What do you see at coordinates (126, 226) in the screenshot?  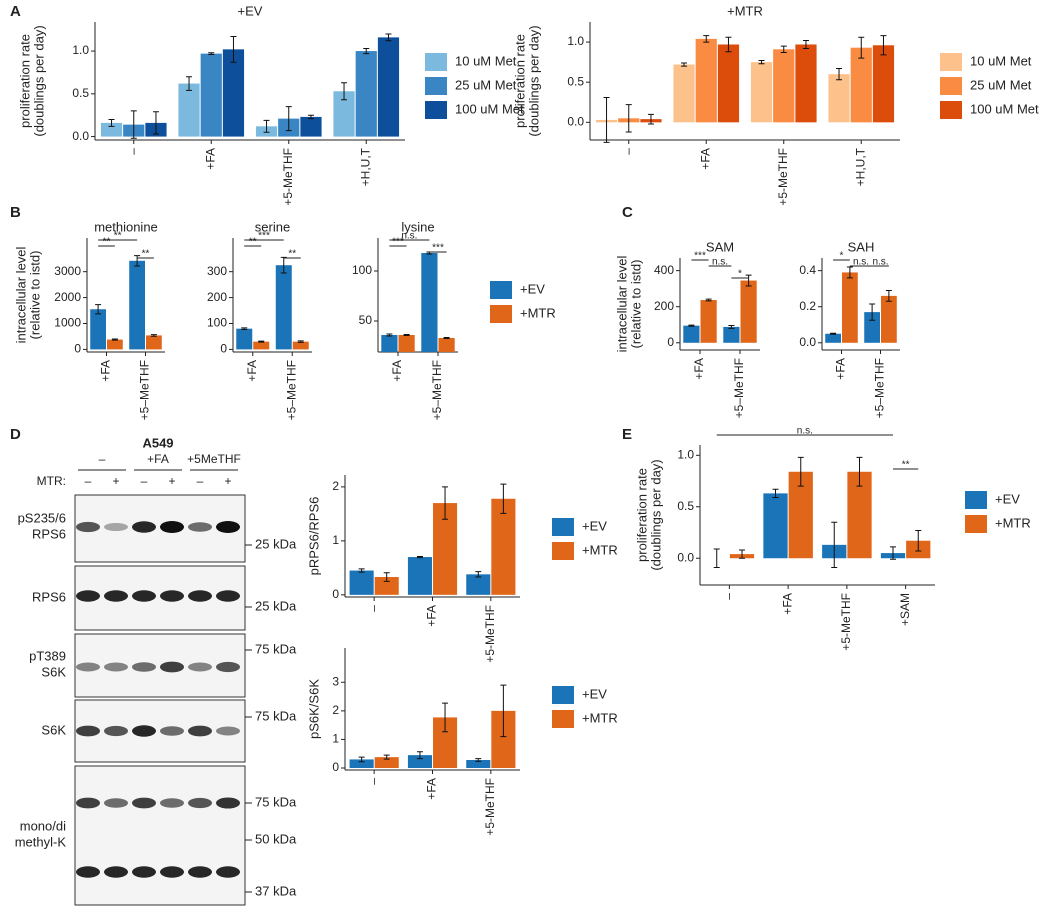 I see `chart-title: methionine` at bounding box center [126, 226].